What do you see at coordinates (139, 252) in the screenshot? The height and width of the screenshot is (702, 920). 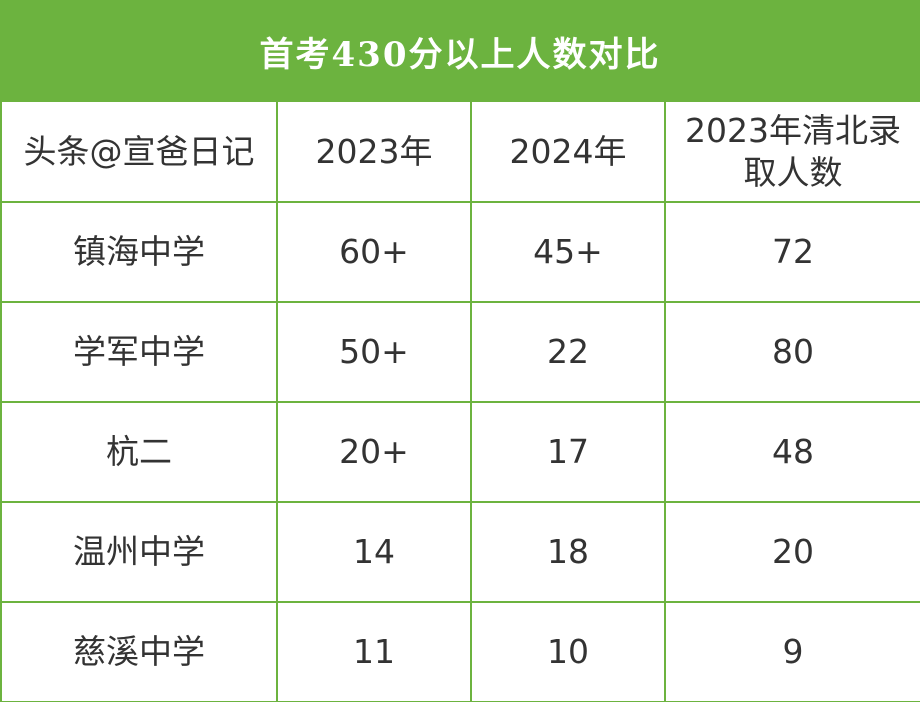 I see `school-name: 镇海中学` at bounding box center [139, 252].